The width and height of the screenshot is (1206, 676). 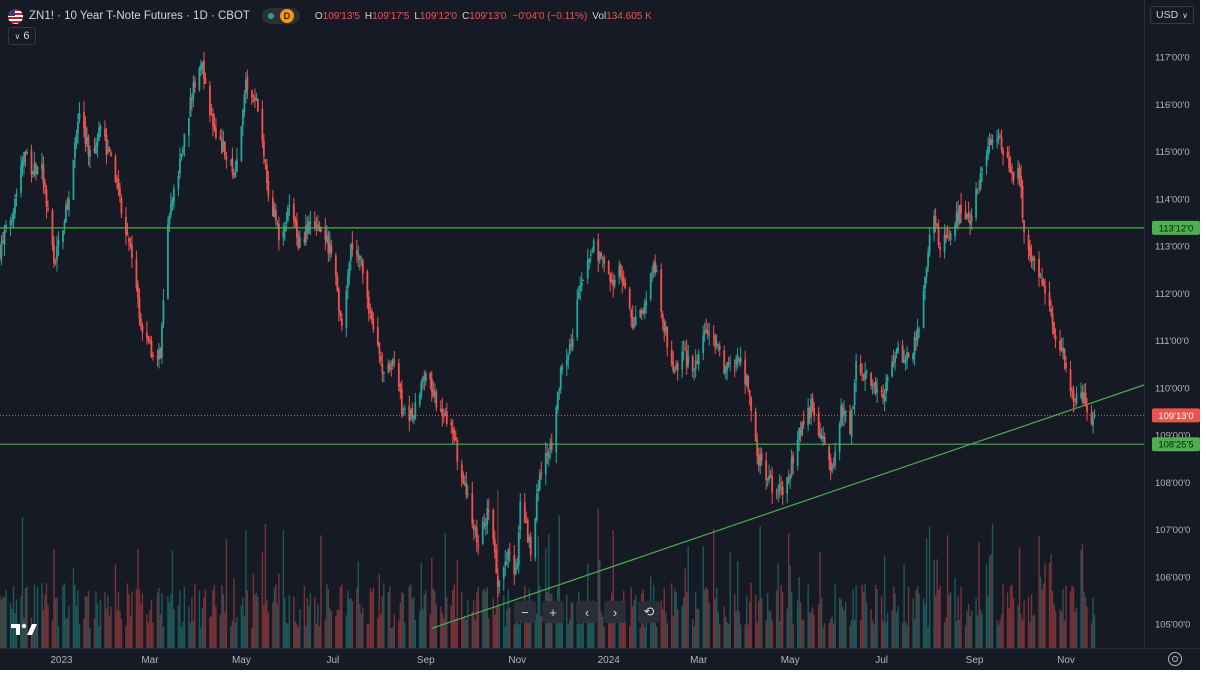 I want to click on chart-navigation: − + ‹ › ⟲, so click(x=590, y=612).